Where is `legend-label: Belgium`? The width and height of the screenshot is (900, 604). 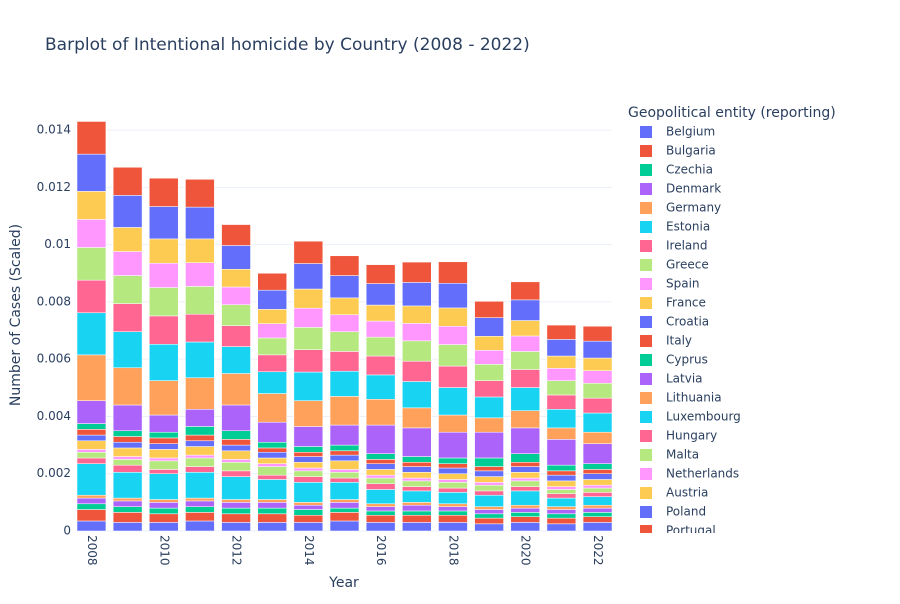
legend-label: Belgium is located at coordinates (690, 132).